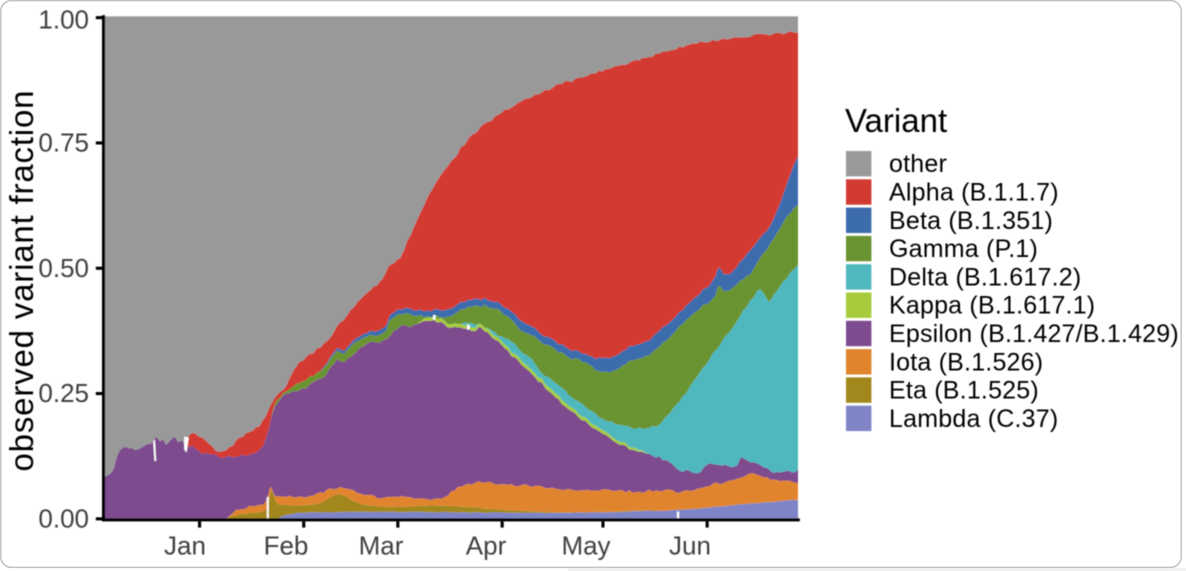 The width and height of the screenshot is (1186, 571). What do you see at coordinates (486, 546) in the screenshot?
I see `svg-text: Apr` at bounding box center [486, 546].